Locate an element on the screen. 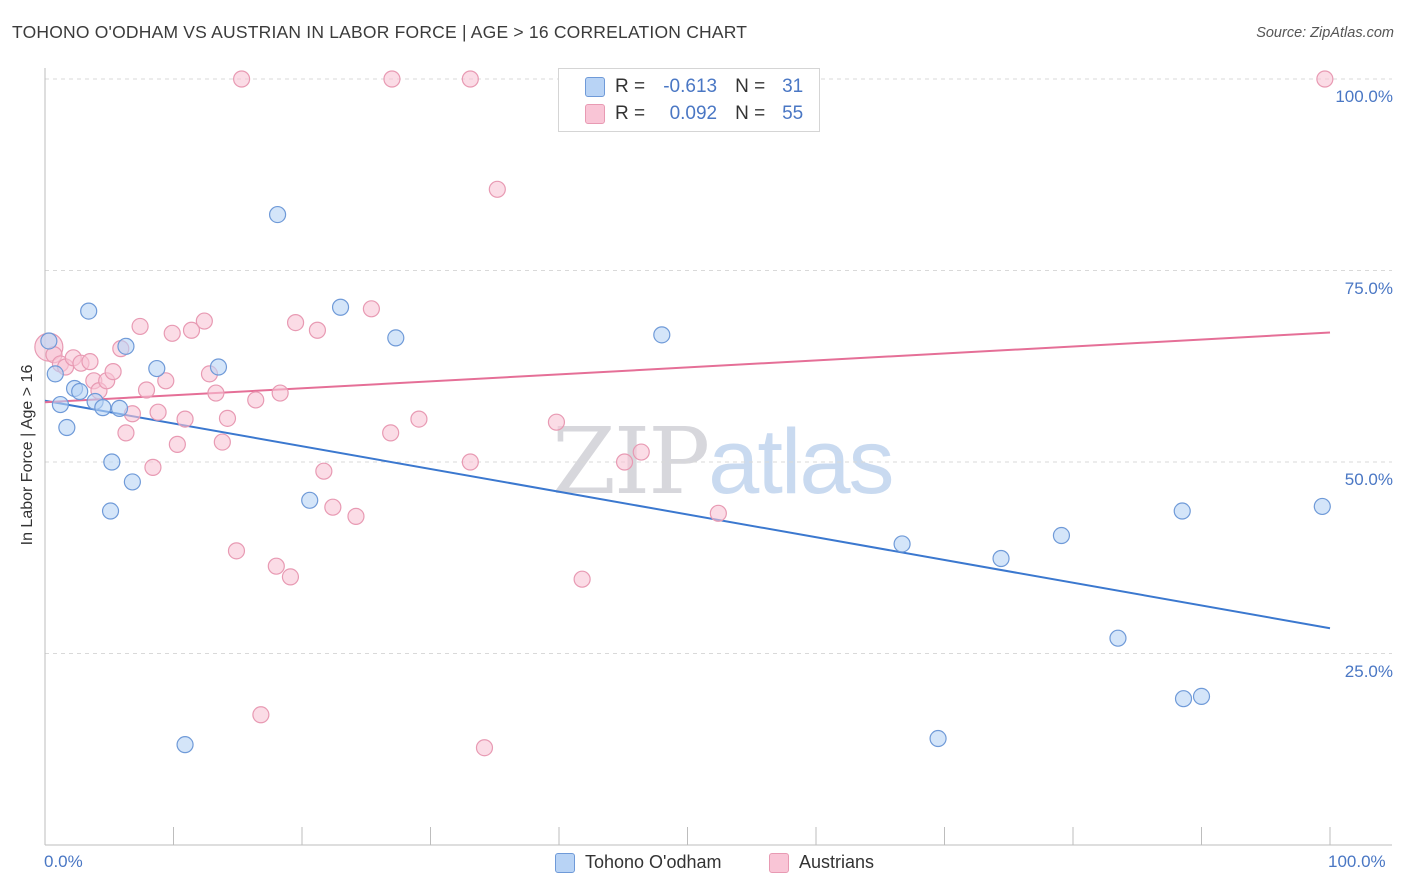 The height and width of the screenshot is (892, 1406). y-tick-label: 100.0% is located at coordinates (1364, 96).